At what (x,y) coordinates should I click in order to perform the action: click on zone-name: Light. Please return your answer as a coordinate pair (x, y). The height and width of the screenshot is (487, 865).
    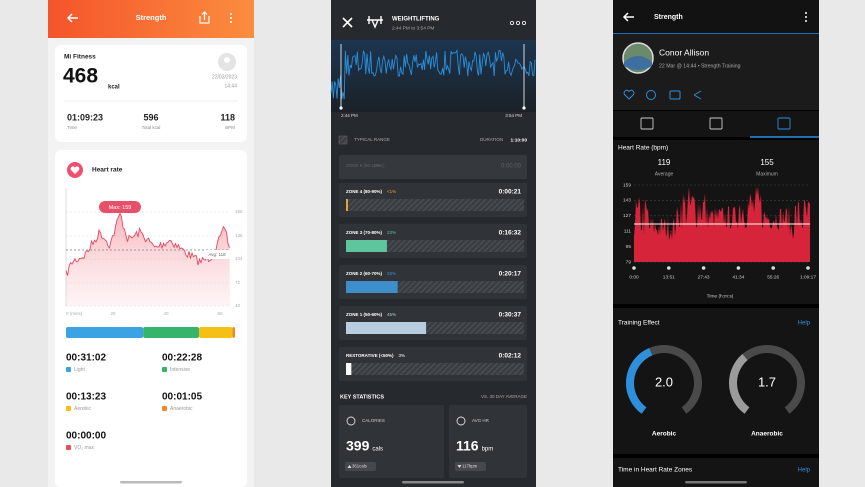
    Looking at the image, I should click on (79, 370).